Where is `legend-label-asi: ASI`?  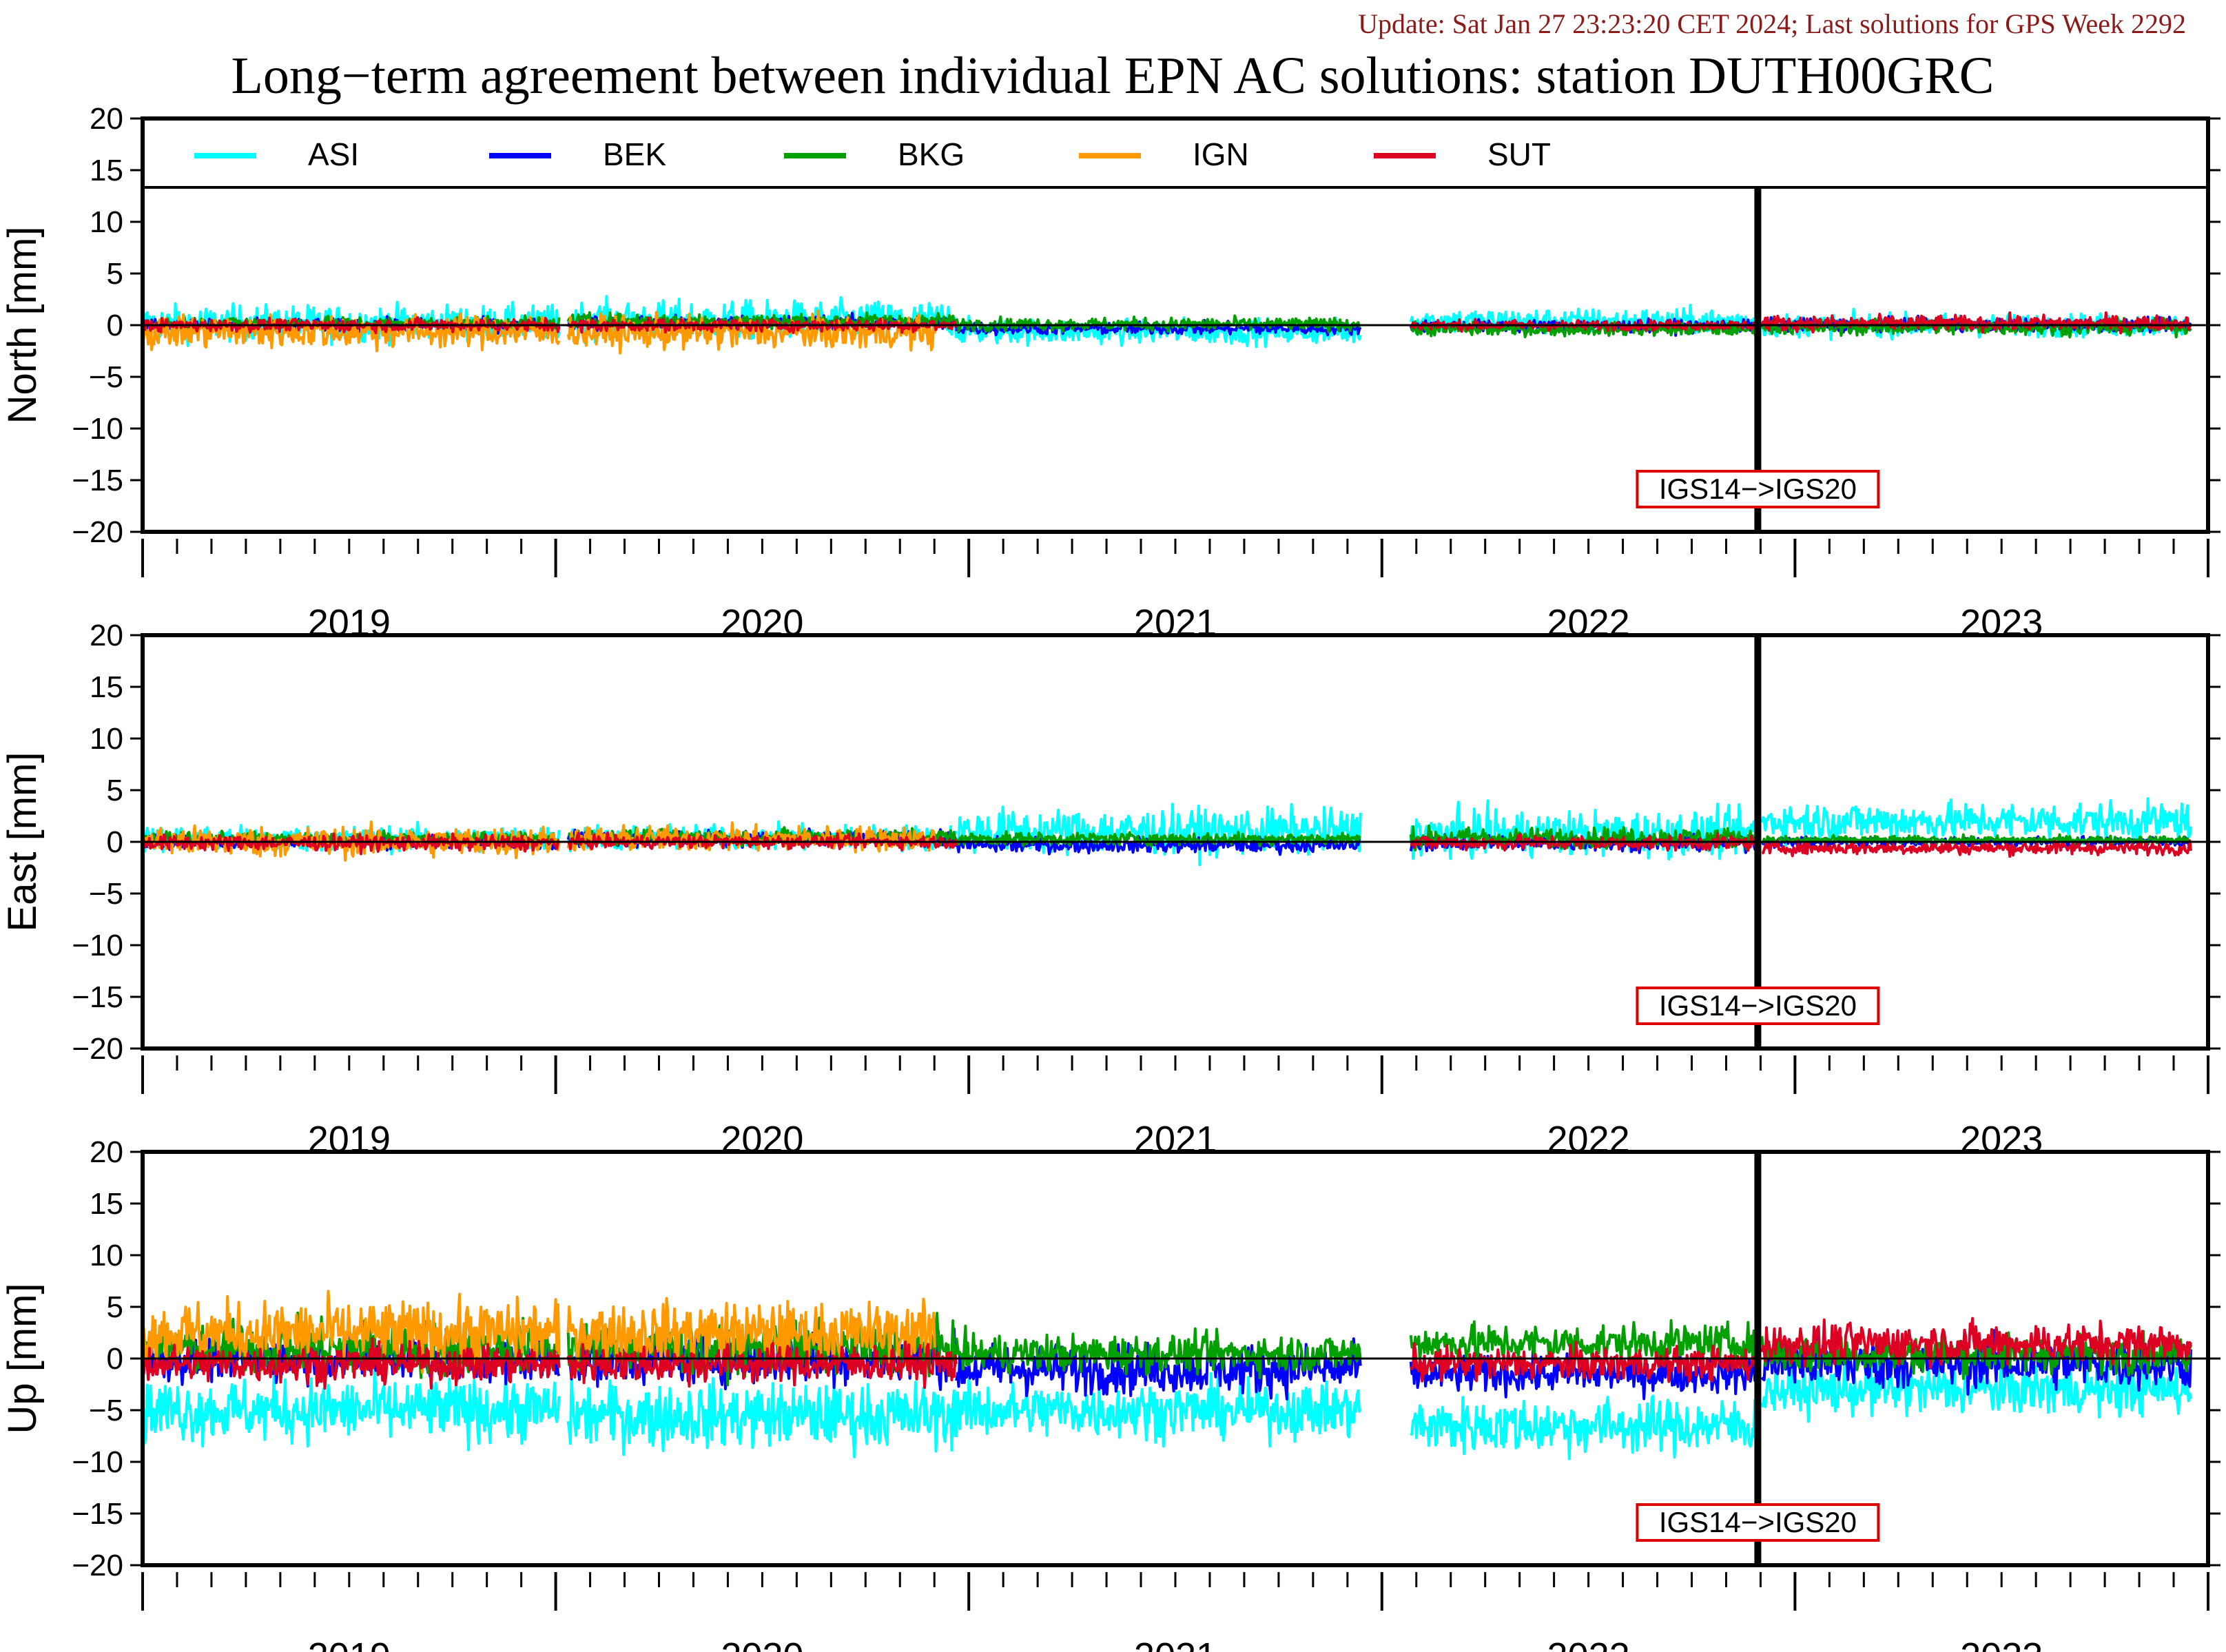 legend-label-asi: ASI is located at coordinates (333, 154).